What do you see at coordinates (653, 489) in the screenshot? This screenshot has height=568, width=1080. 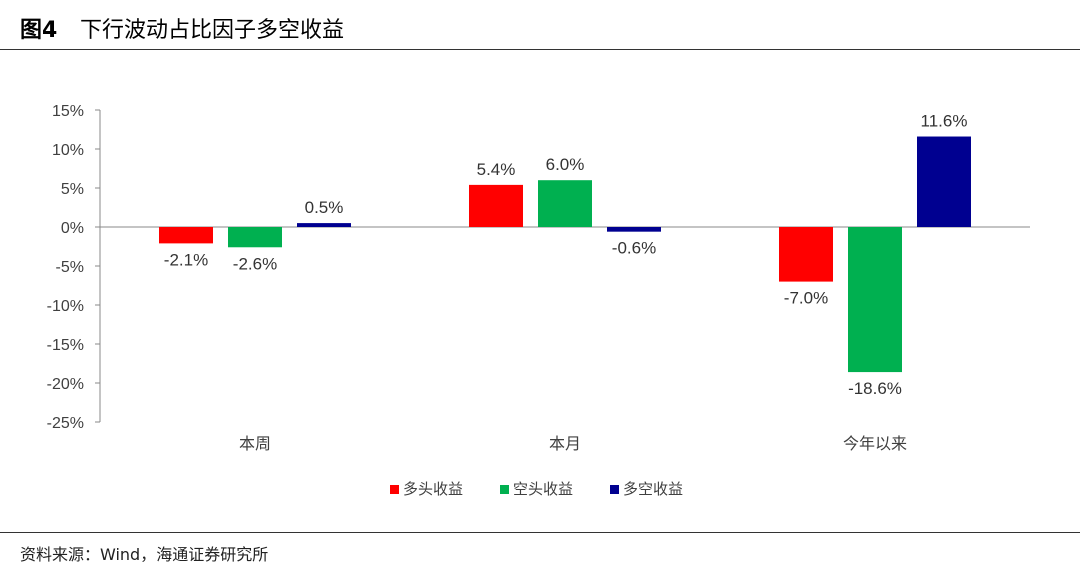 I see `legend-label: 多空收益` at bounding box center [653, 489].